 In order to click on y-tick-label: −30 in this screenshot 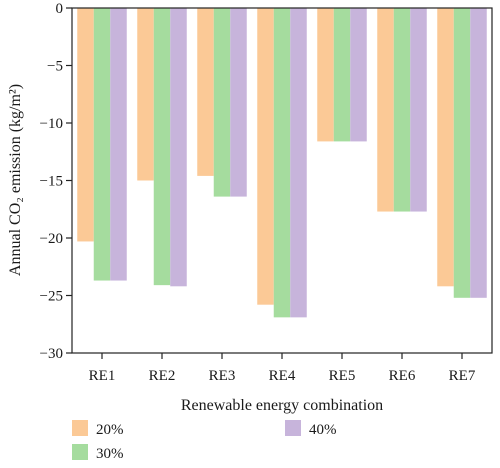, I will do `click(51, 354)`.